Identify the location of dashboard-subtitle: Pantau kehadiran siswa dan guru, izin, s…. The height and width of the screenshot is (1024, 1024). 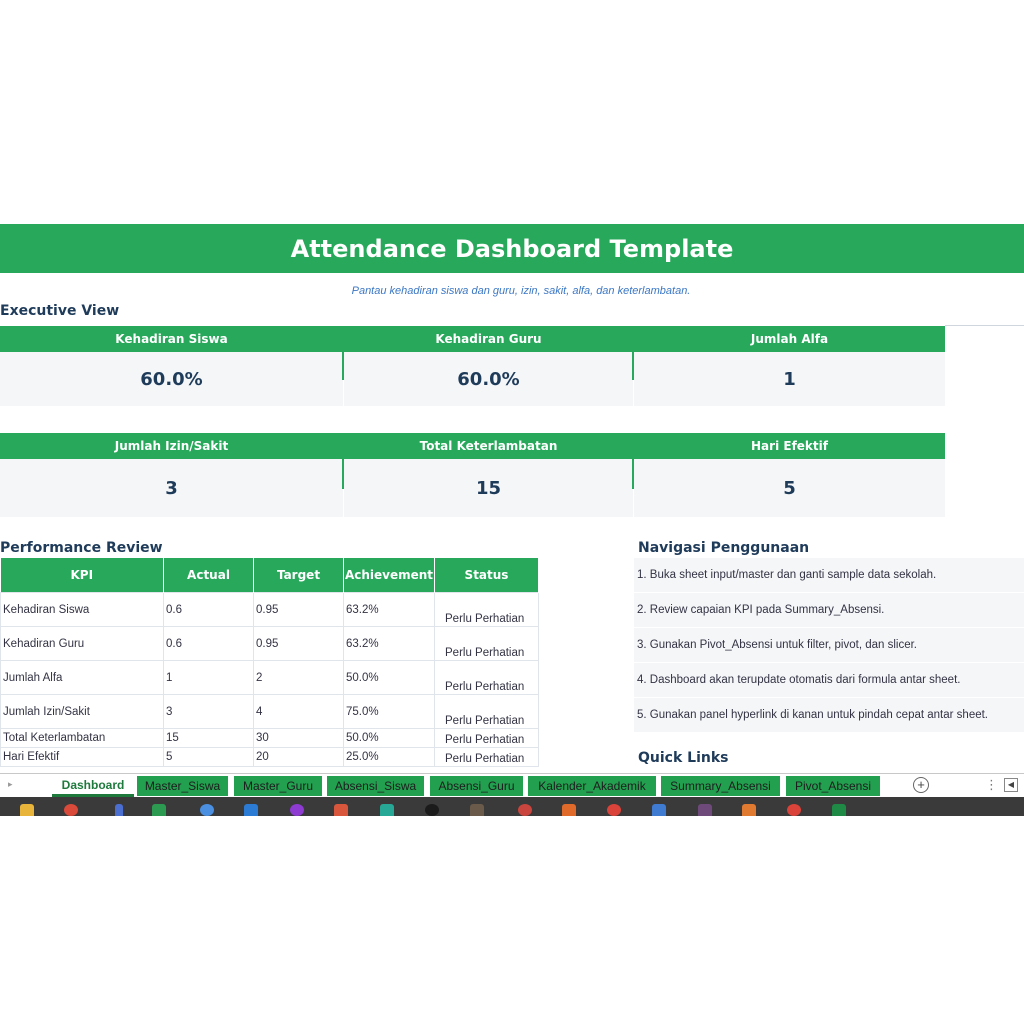
(521, 291).